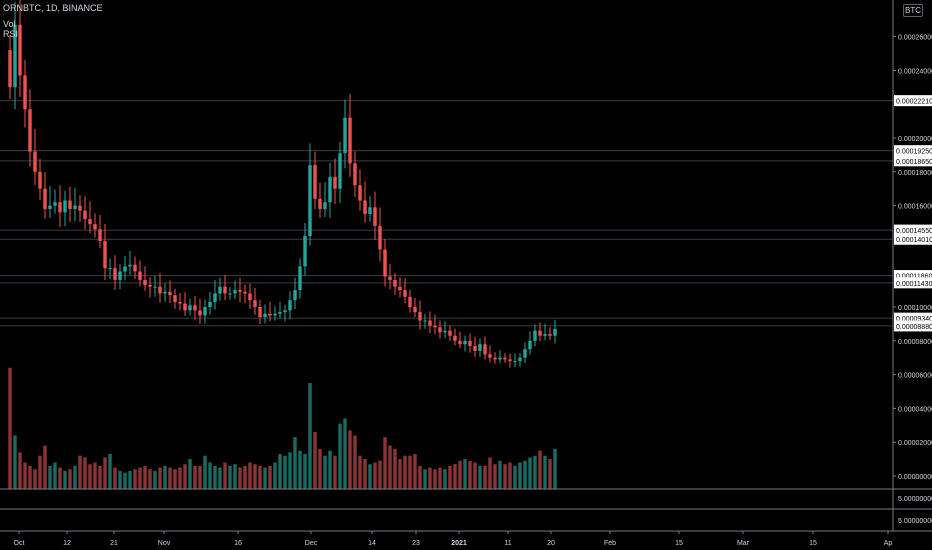 The width and height of the screenshot is (932, 550). I want to click on x-tick-label-8: 2021, so click(459, 543).